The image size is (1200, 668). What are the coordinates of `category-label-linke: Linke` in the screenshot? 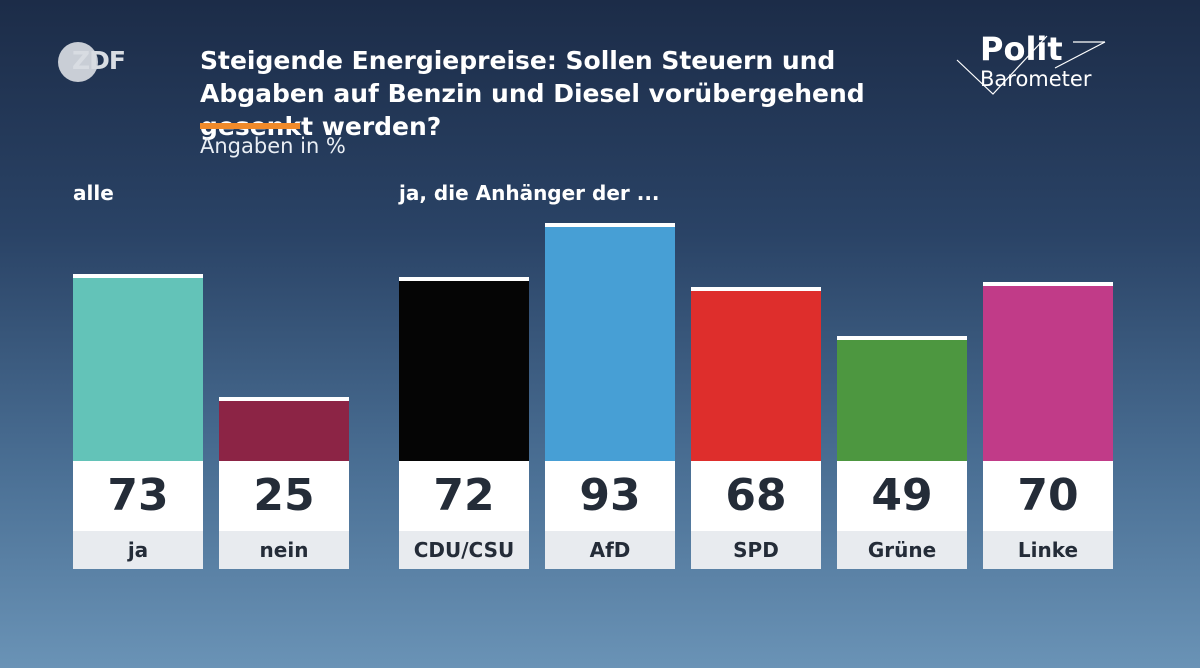 It's located at (1048, 550).